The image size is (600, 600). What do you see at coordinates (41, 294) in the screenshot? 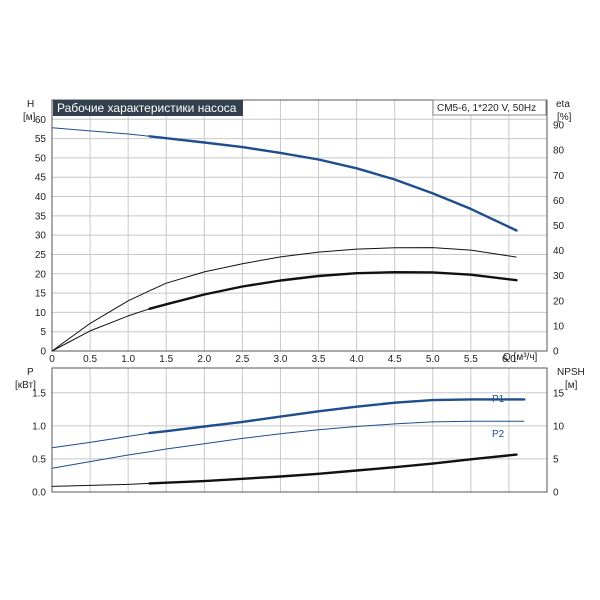
I see `y-tick-label: 15` at bounding box center [41, 294].